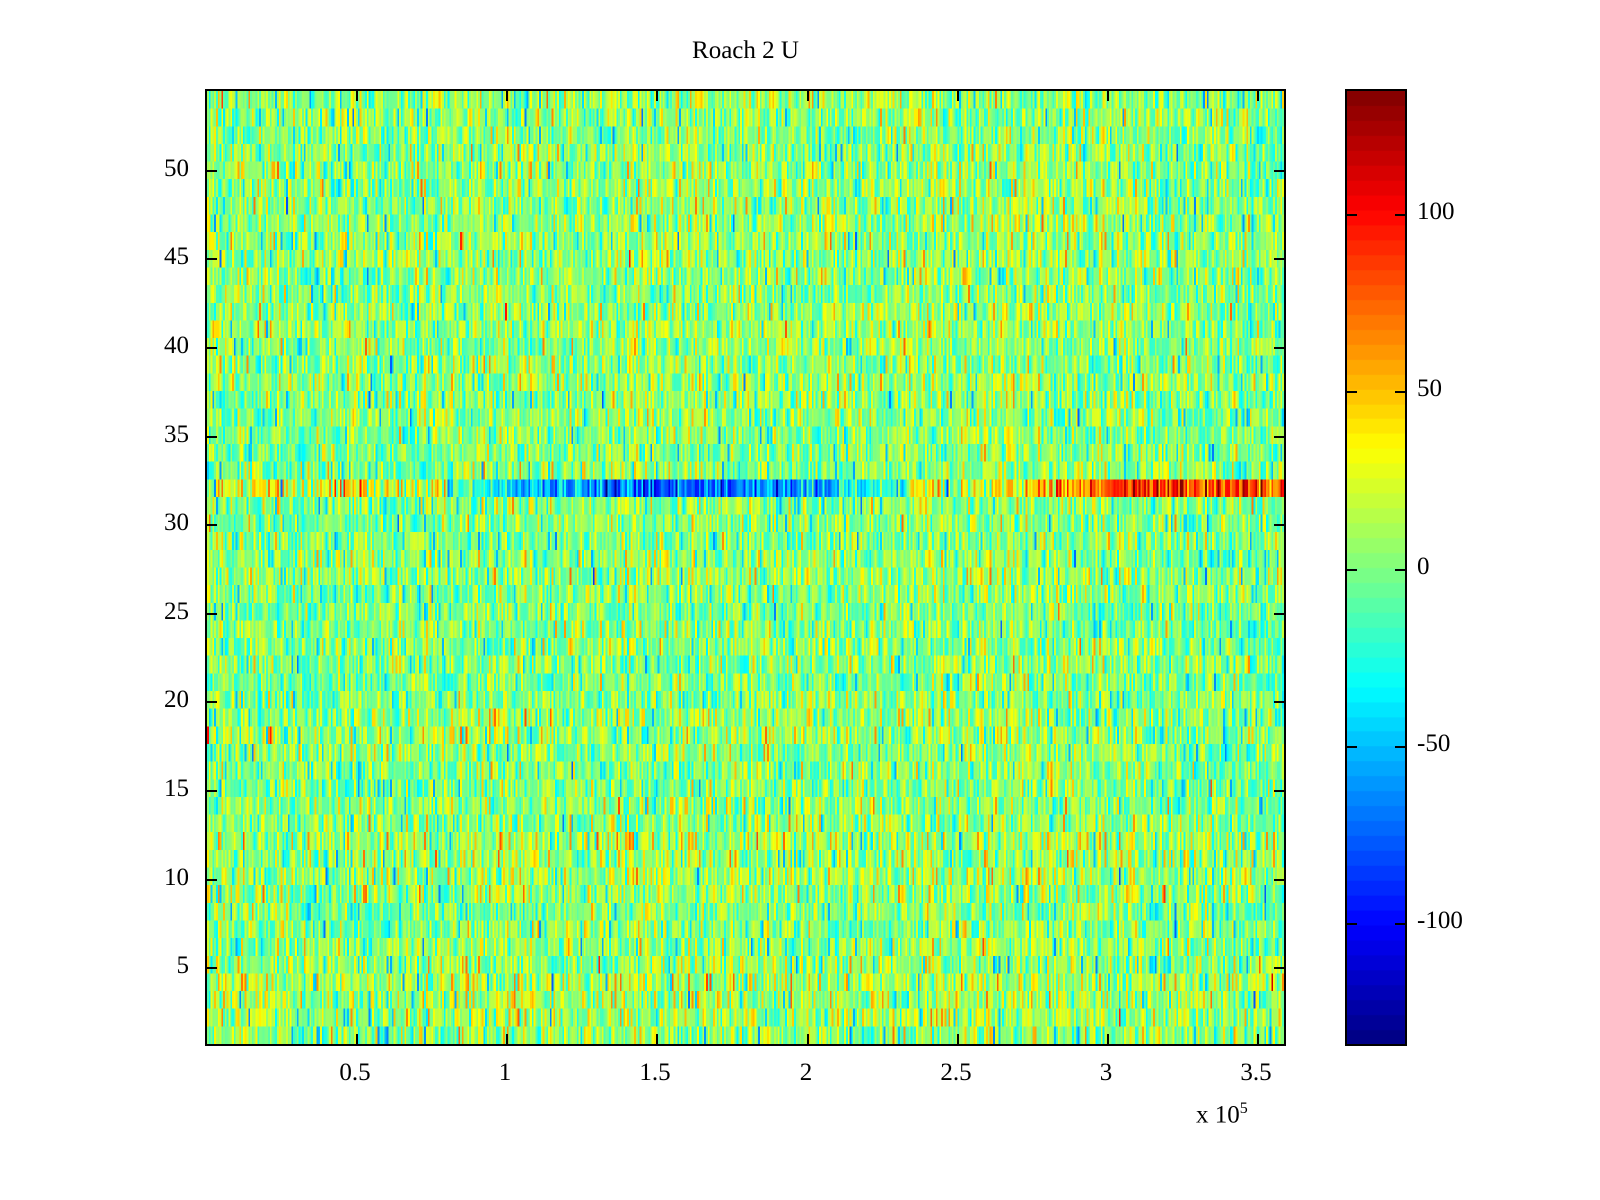 The width and height of the screenshot is (1600, 1200). I want to click on colorbar-tick-label: 100, so click(1436, 211).